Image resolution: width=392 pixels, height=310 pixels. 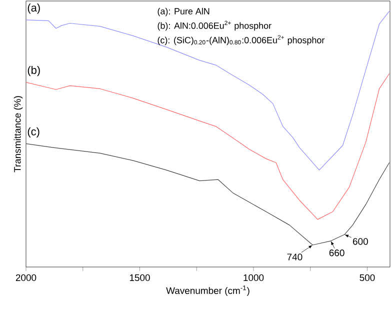 What do you see at coordinates (34, 71) in the screenshot?
I see `series-label: (b)` at bounding box center [34, 71].